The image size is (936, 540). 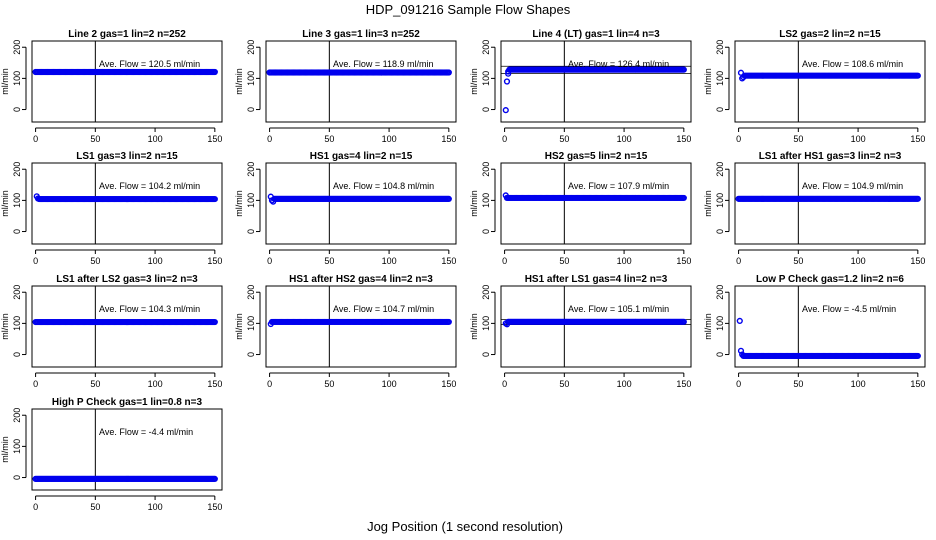 I want to click on average-flow-annotation: Ave. Flow = 118.9 ml/min, so click(x=383, y=64).